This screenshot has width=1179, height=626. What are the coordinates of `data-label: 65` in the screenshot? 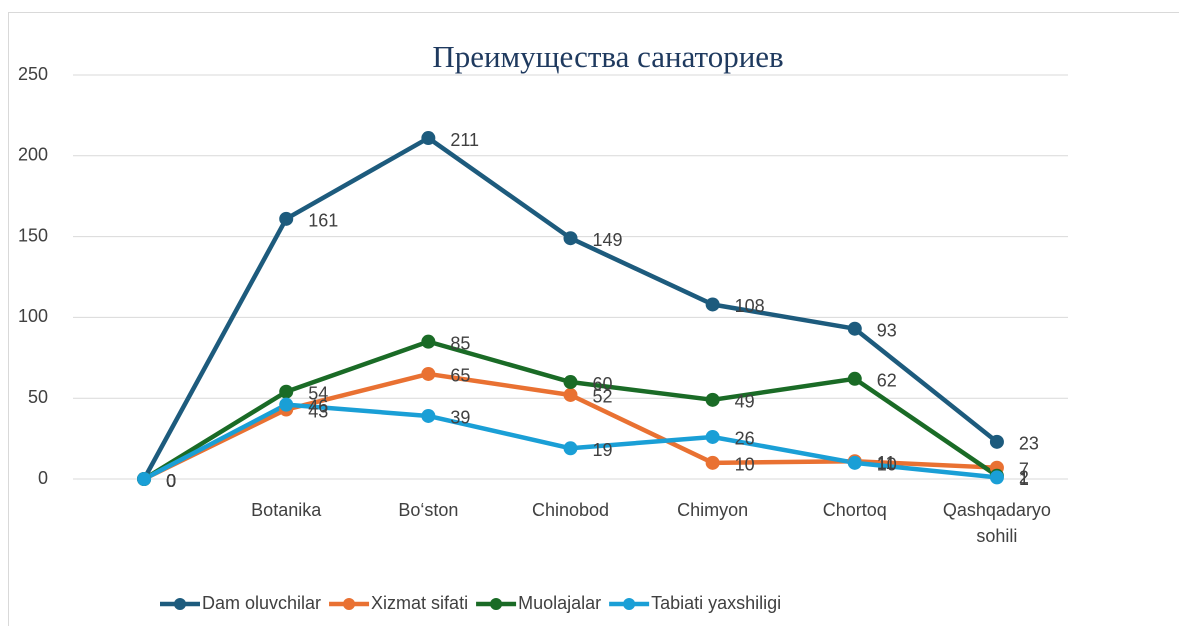 It's located at (460, 376).